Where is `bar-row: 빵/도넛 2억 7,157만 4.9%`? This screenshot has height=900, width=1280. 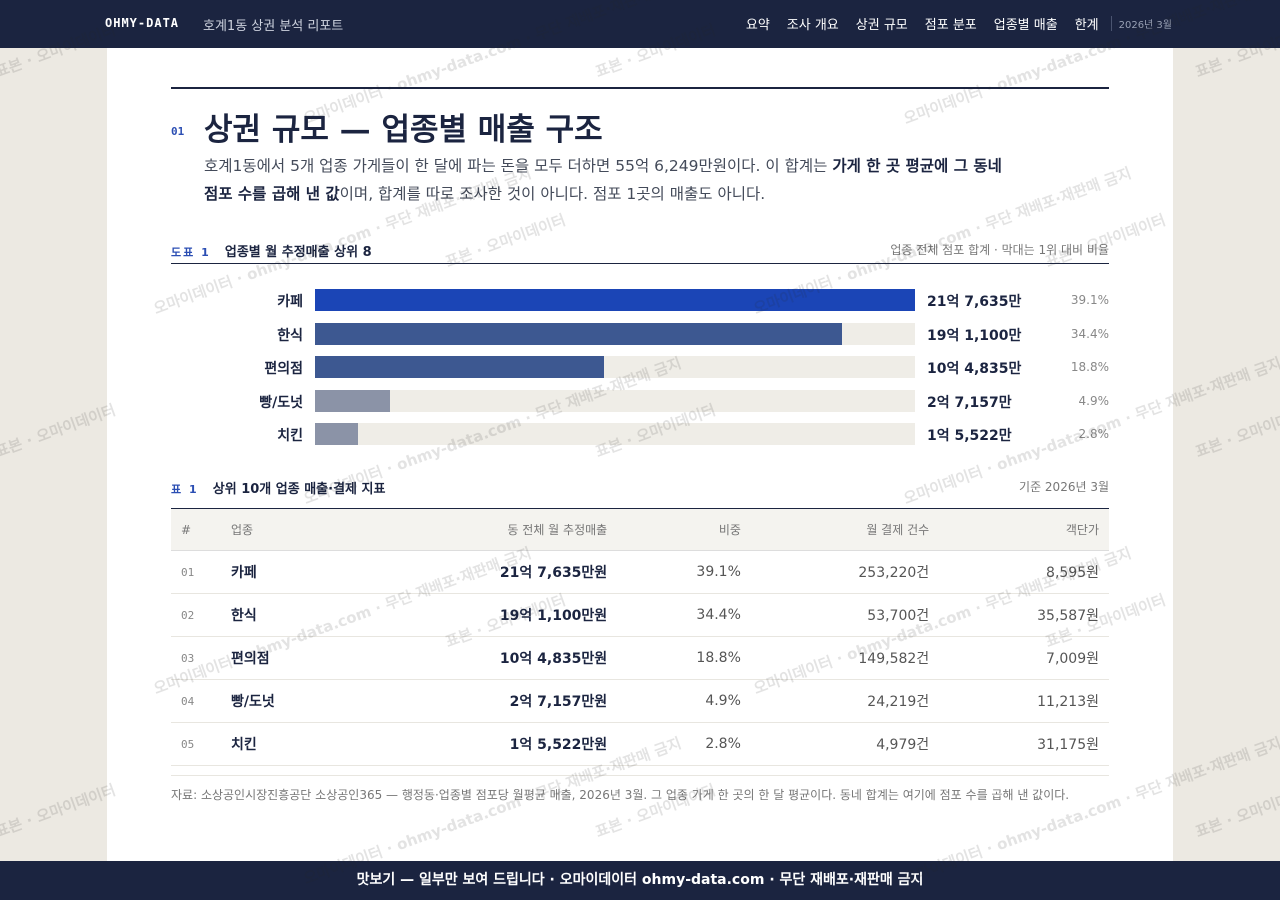 bar-row: 빵/도넛 2억 7,157만 4.9% is located at coordinates (640, 400).